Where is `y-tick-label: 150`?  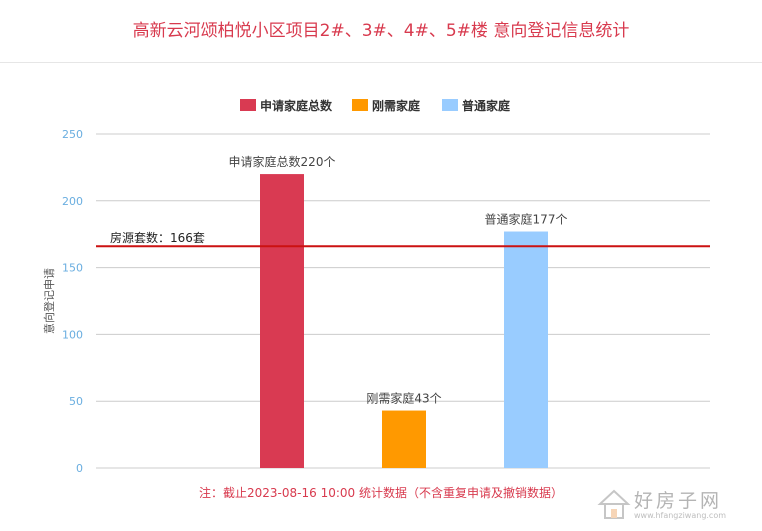
y-tick-label: 150 is located at coordinates (72, 268).